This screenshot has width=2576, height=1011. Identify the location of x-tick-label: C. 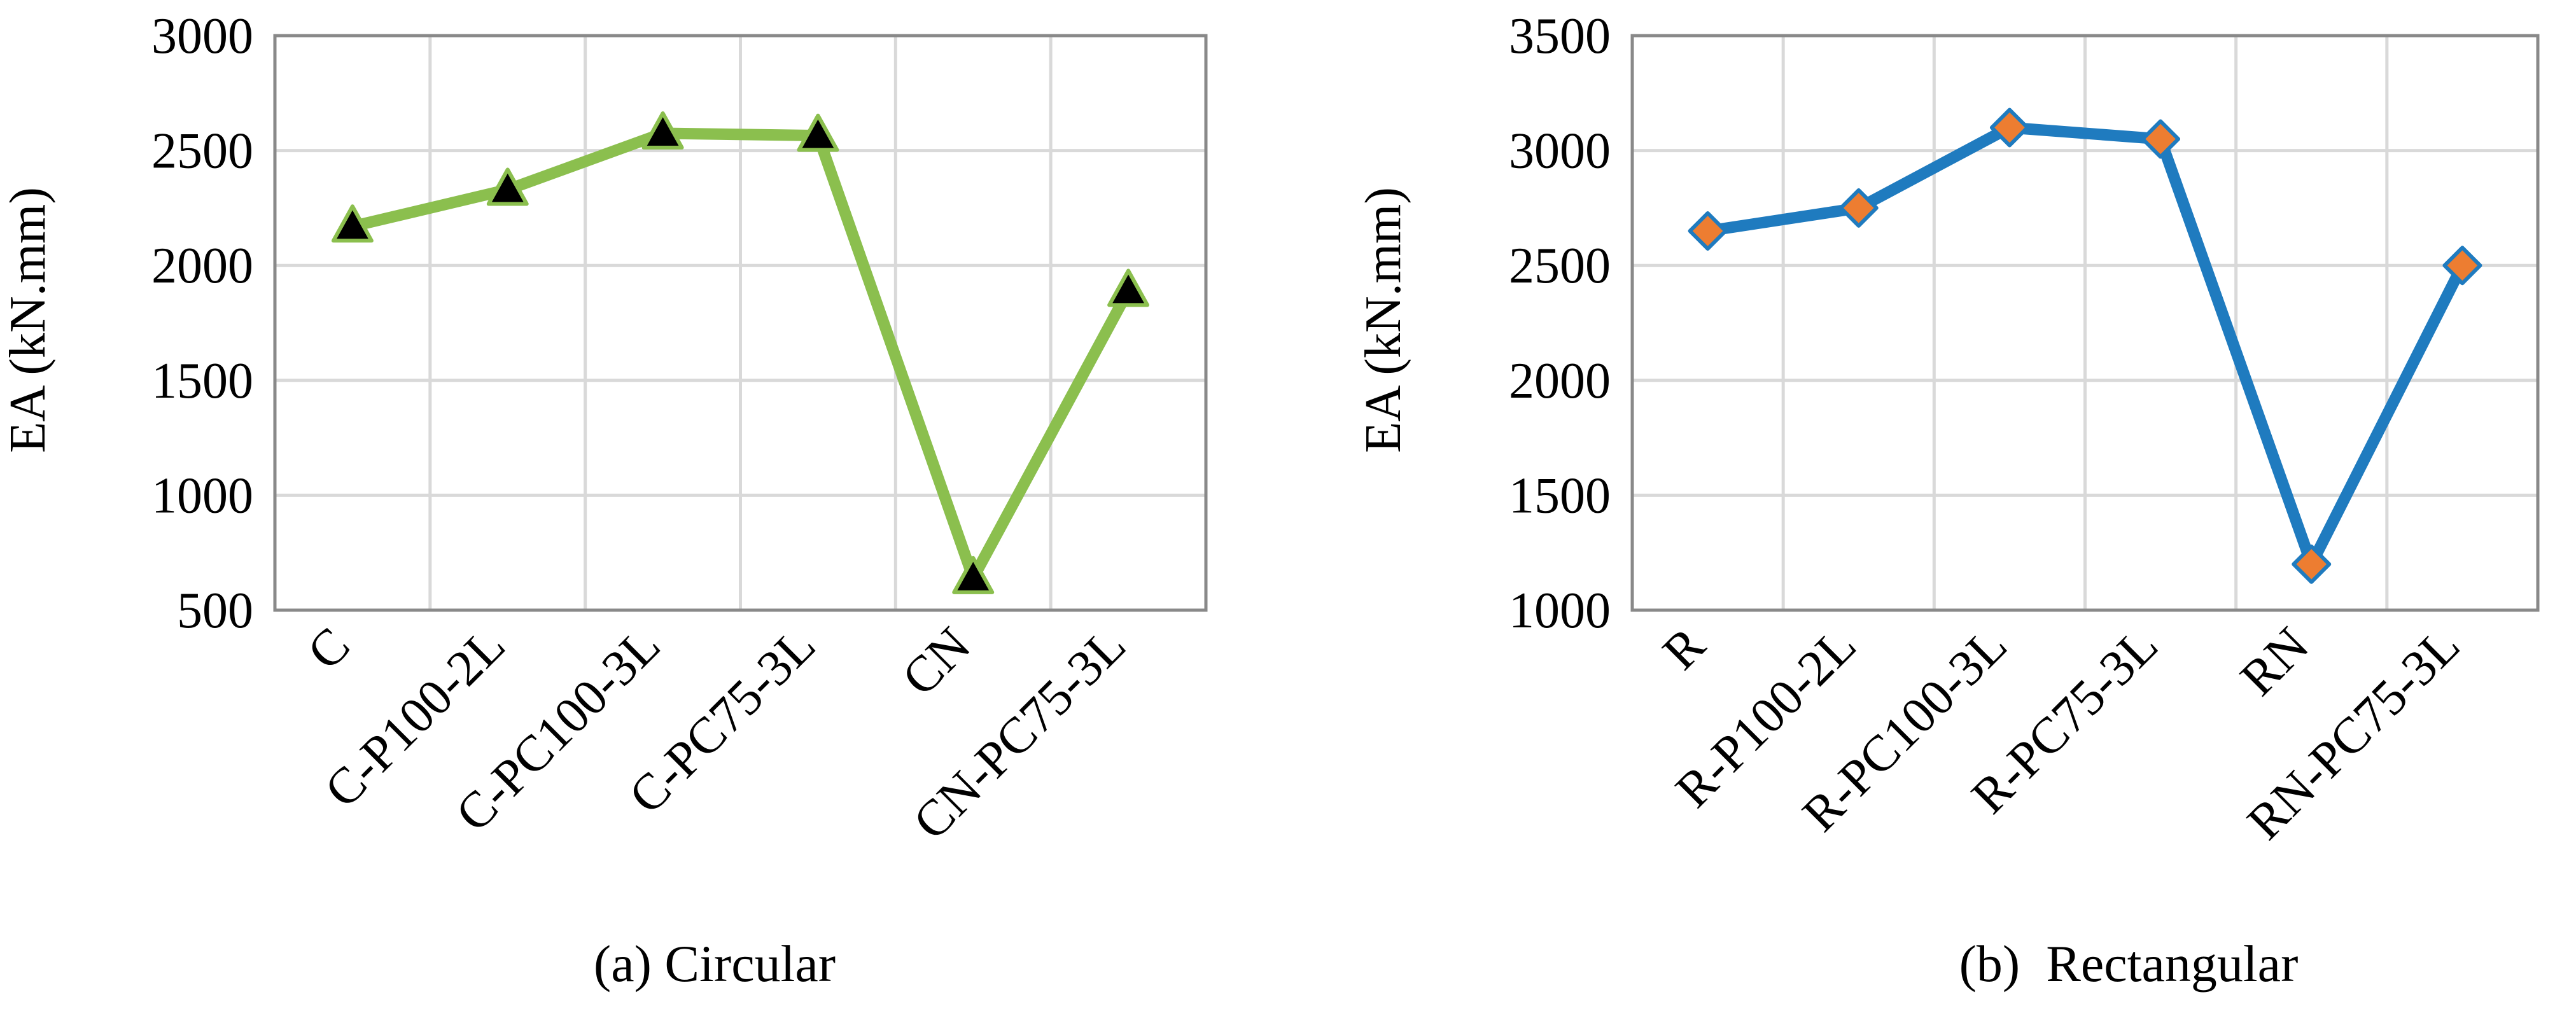
(329, 649).